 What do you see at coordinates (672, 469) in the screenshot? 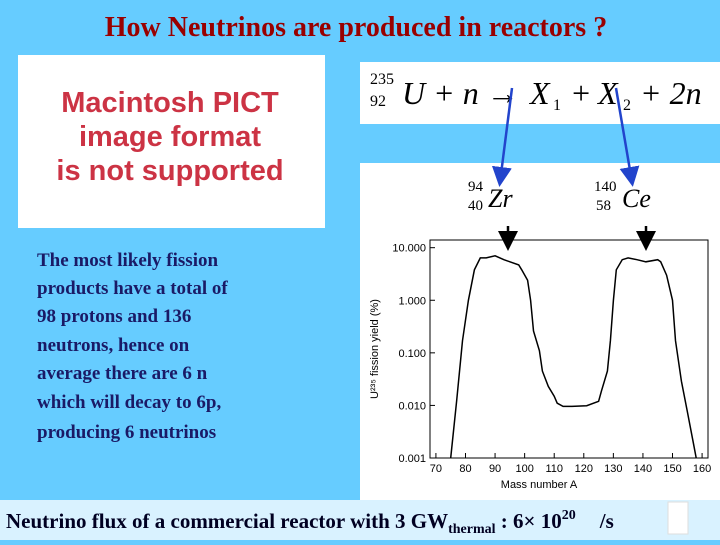
I see `x-tick-label: 150` at bounding box center [672, 469].